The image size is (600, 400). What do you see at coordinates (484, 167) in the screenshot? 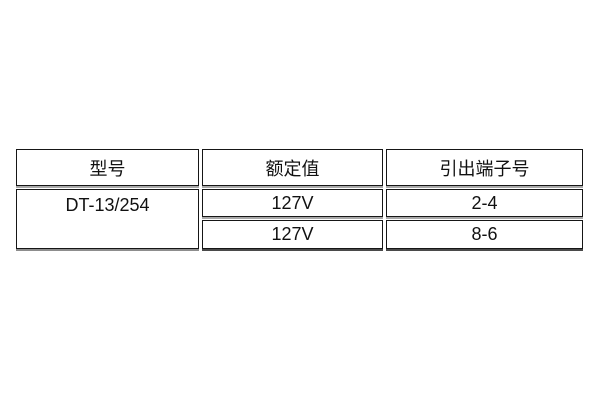
I see `header-terminal-no: 引出端子号` at bounding box center [484, 167].